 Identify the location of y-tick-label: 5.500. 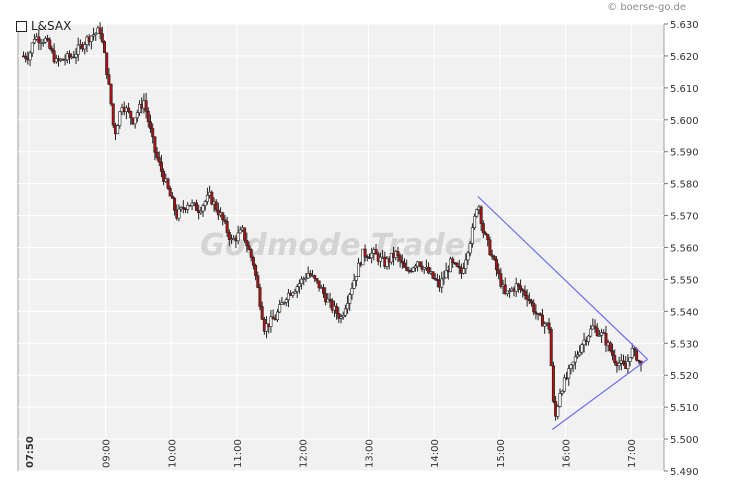
(684, 440).